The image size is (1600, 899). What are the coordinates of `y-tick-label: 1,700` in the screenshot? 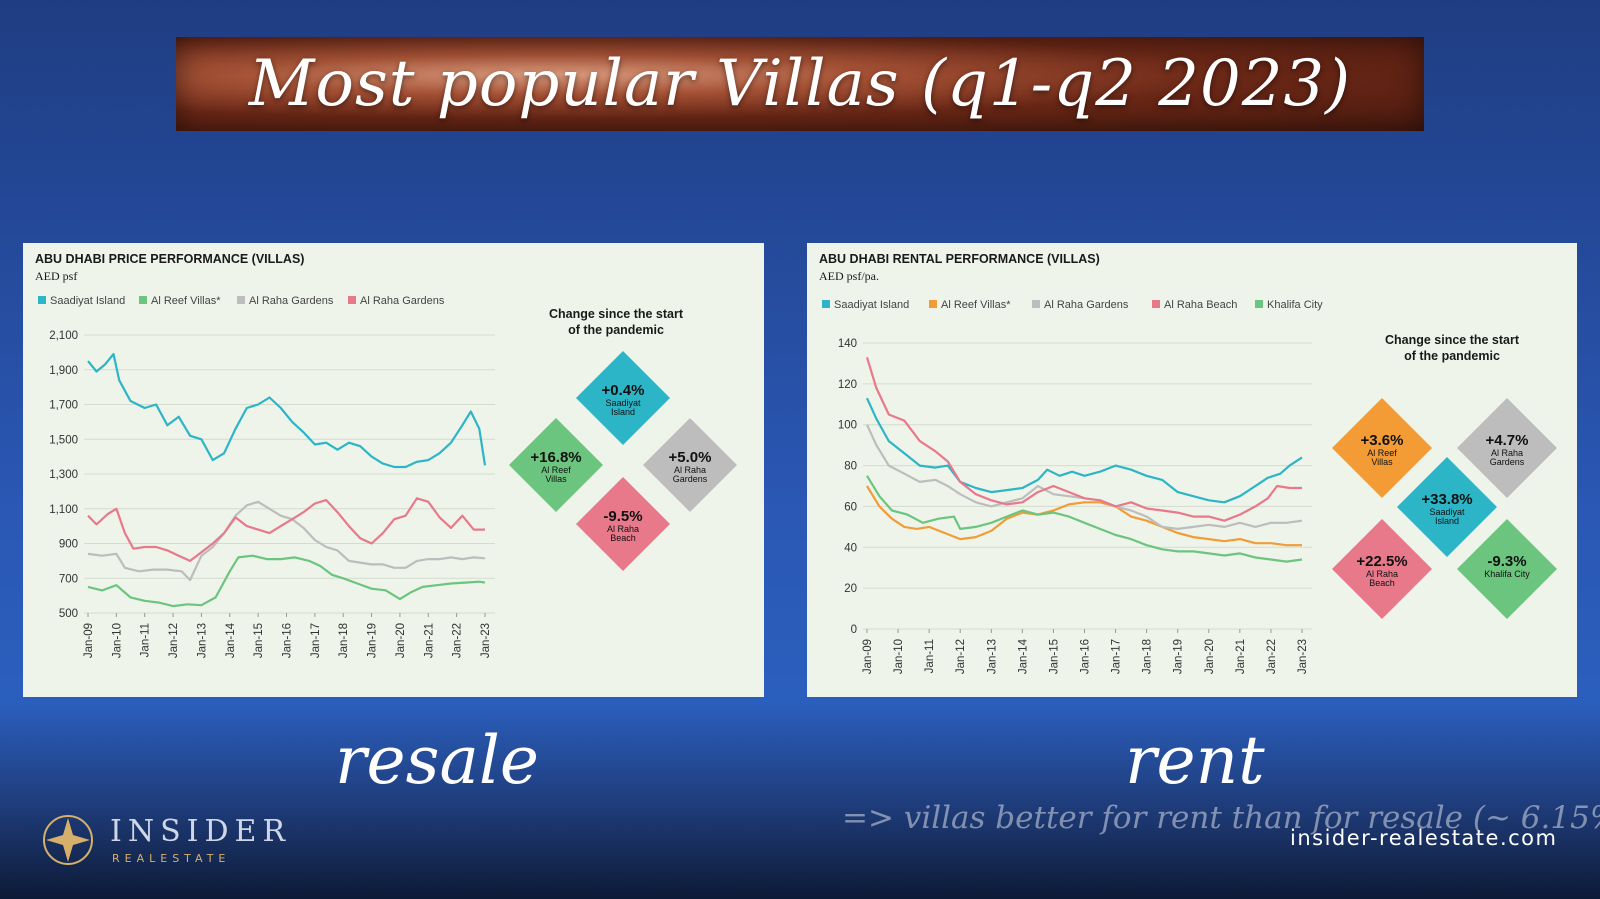 It's located at (63, 406).